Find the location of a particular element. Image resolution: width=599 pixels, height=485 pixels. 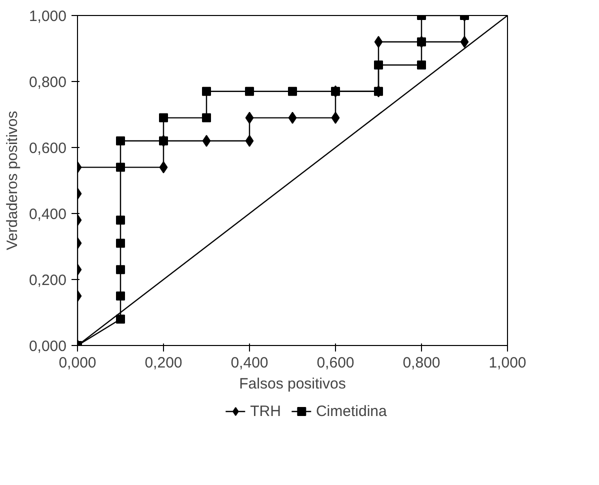

legend-label: TRH is located at coordinates (265, 411).